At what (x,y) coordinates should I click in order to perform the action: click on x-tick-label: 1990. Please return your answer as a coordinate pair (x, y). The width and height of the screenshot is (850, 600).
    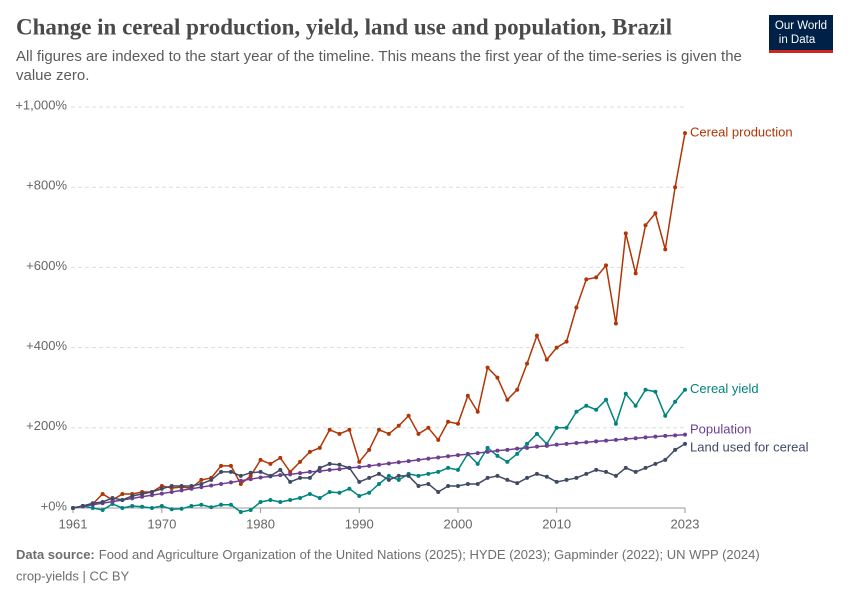
    Looking at the image, I should click on (359, 523).